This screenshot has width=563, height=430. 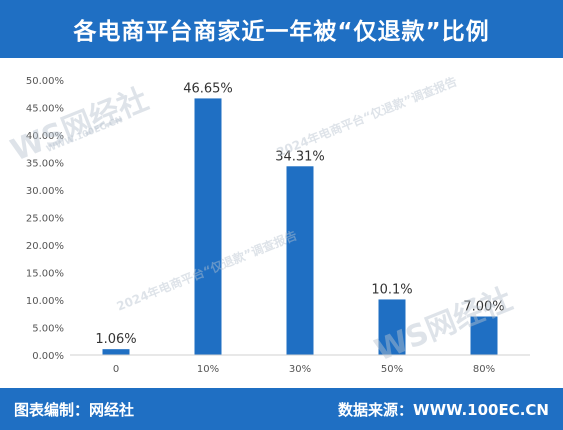 I want to click on data-label: 1.06%, so click(x=115, y=339).